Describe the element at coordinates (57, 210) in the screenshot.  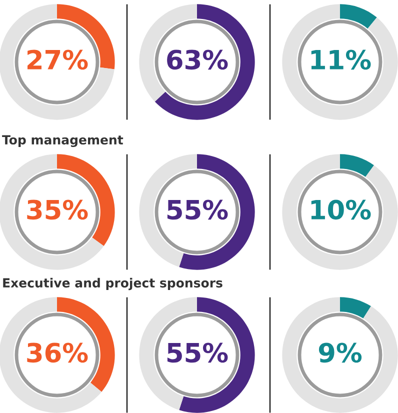
I see `data-label: 35%` at that location.